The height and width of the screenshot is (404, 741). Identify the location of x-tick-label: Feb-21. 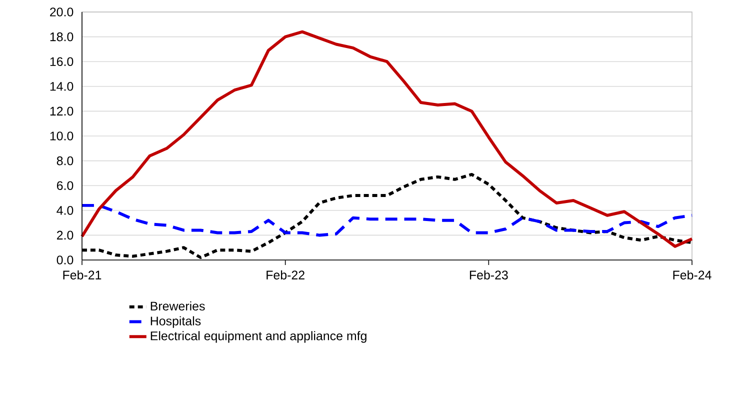
(82, 275).